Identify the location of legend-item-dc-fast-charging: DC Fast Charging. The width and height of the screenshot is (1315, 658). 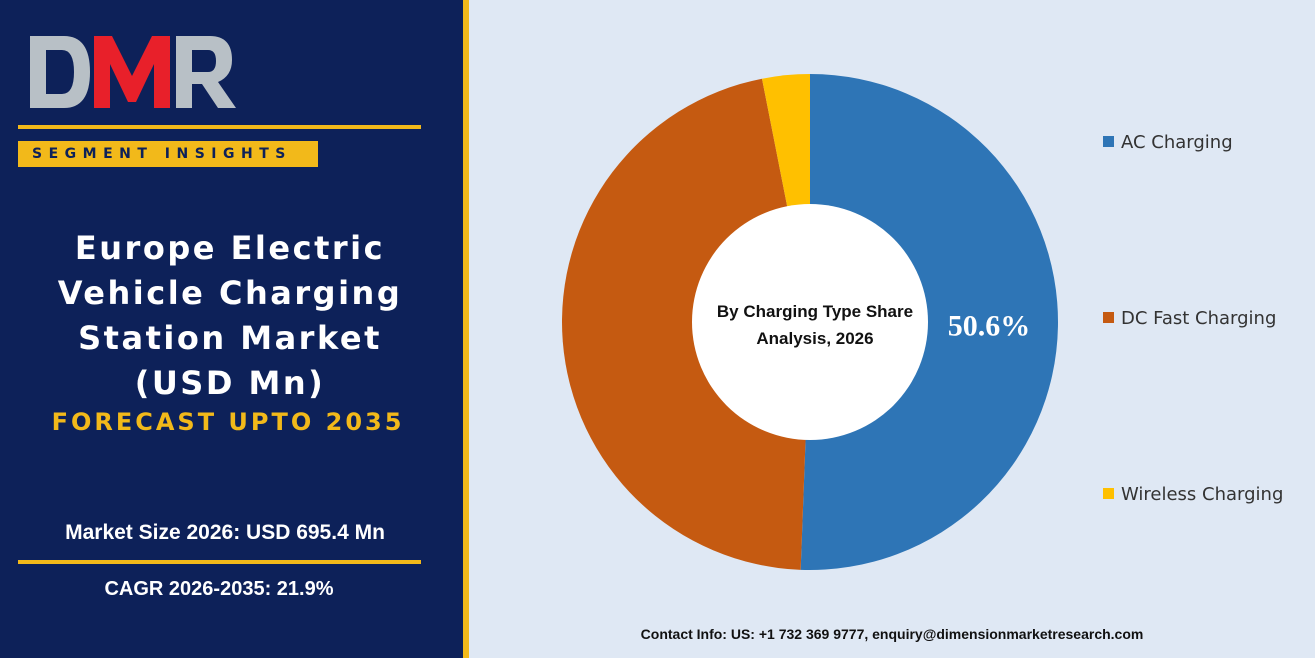
(1189, 318).